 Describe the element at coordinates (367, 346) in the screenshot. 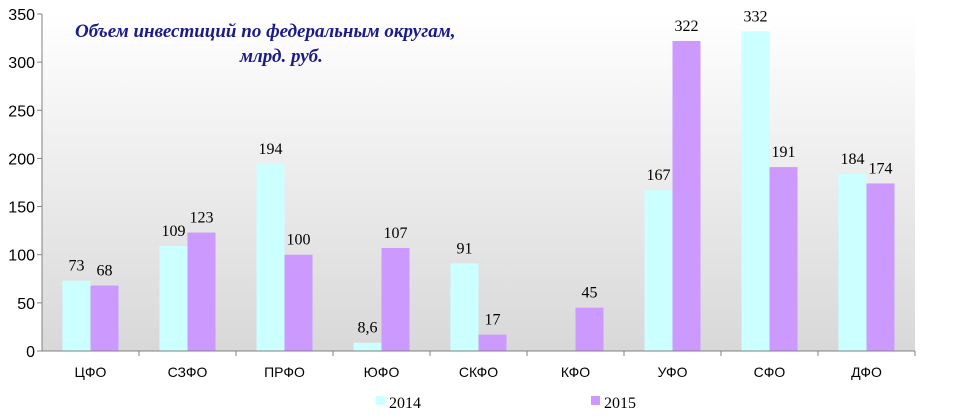

I see `bar-2014-ЮФО` at that location.